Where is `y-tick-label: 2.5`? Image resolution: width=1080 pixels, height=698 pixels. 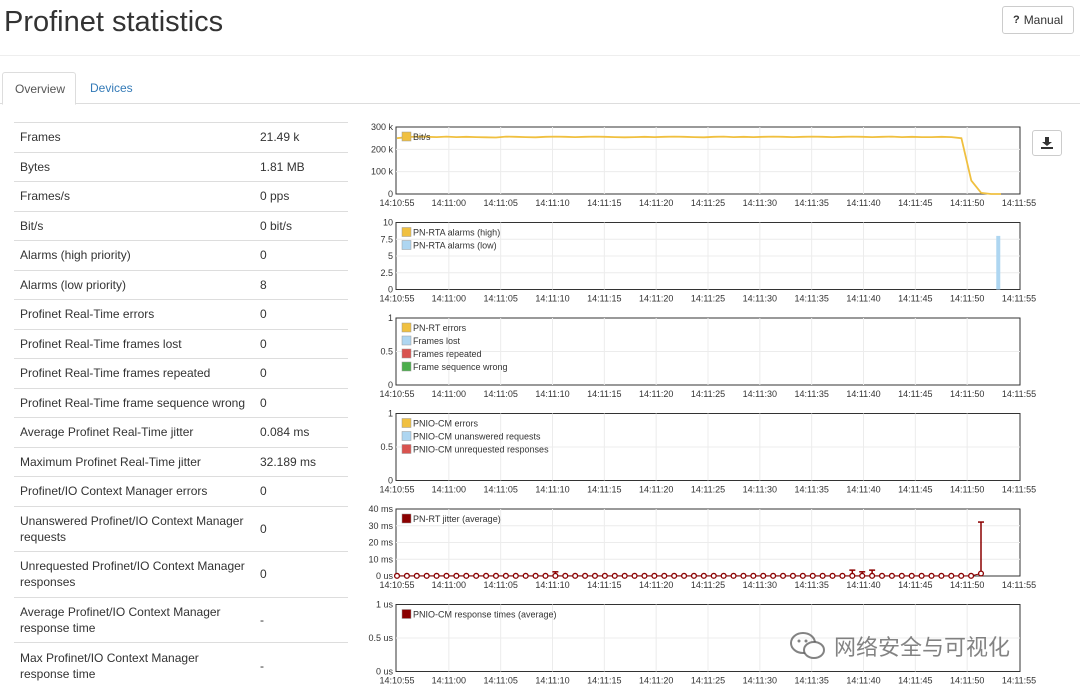
y-tick-label: 2.5 is located at coordinates (386, 273).